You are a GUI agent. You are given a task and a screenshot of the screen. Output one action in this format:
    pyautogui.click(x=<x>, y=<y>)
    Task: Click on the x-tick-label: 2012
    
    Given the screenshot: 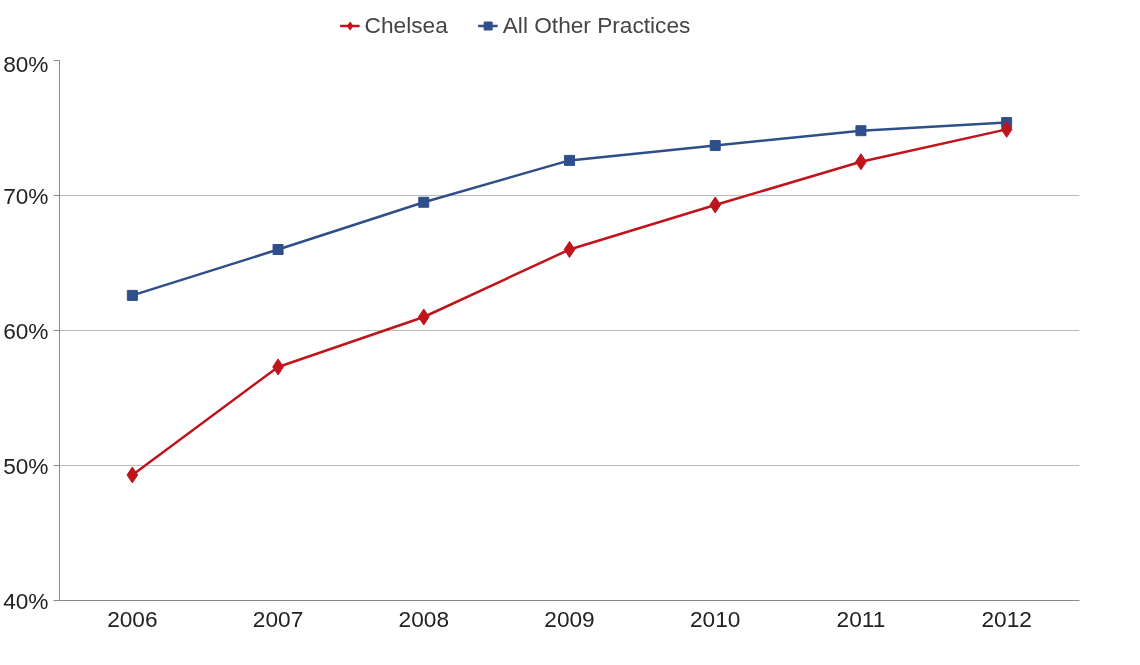 What is the action you would take?
    pyautogui.click(x=1006, y=618)
    